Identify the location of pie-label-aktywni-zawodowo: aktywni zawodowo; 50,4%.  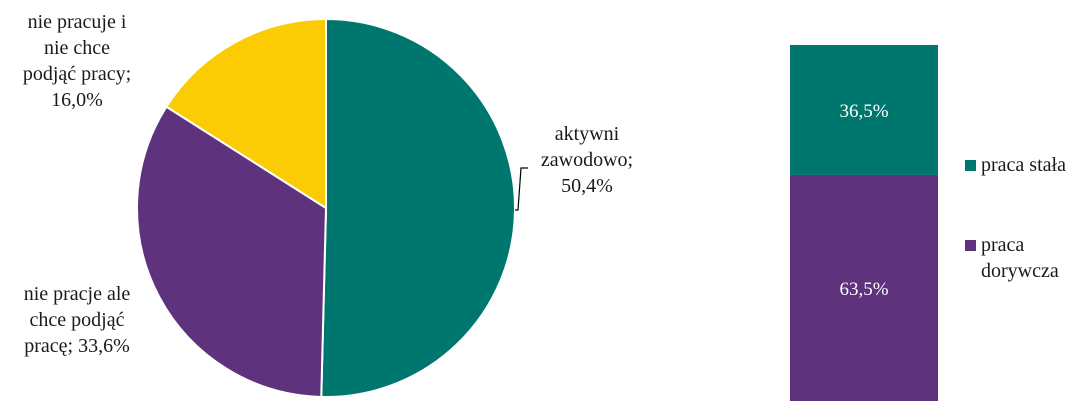
(587, 160).